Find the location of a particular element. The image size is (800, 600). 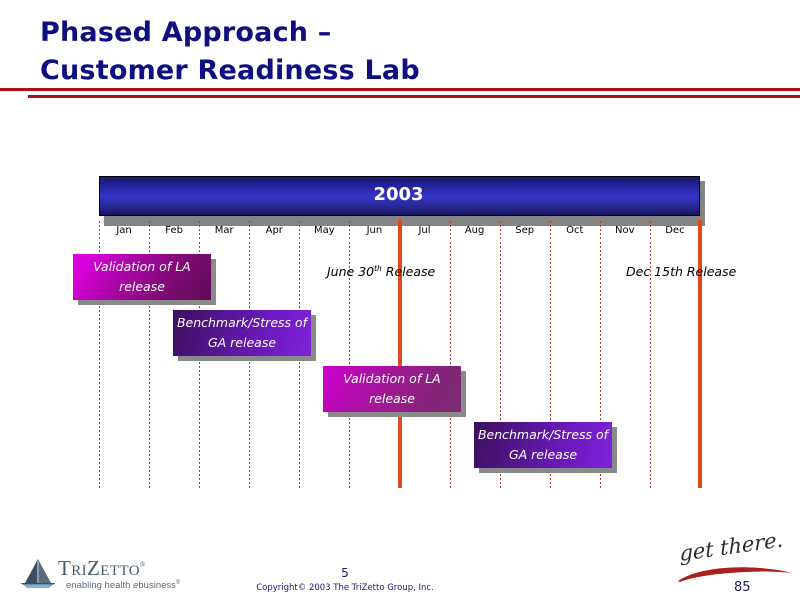

sailboat-logo-icon is located at coordinates (38, 573).